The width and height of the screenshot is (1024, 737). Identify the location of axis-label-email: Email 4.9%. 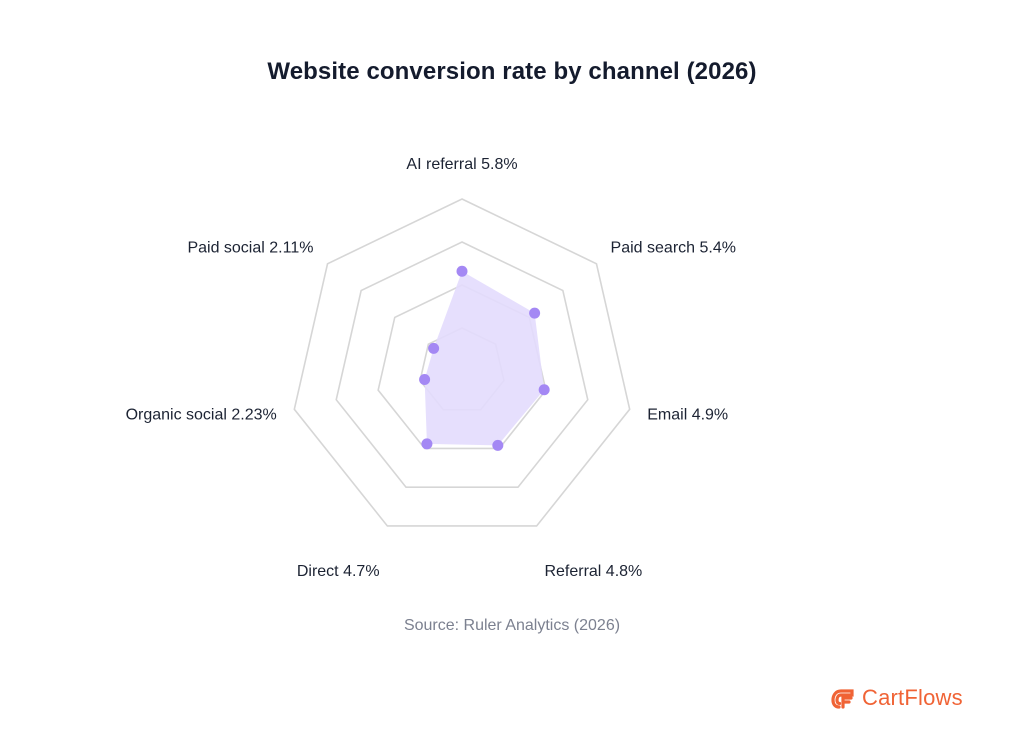
(687, 414).